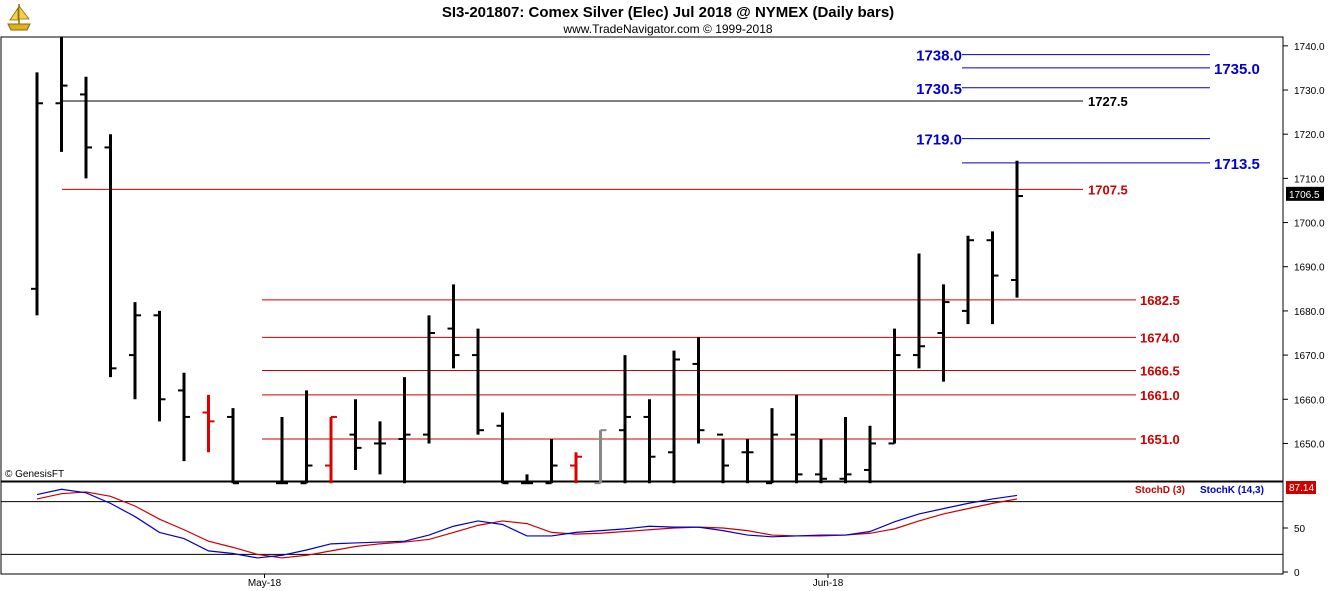  Describe the element at coordinates (1108, 101) in the screenshot. I see `level-label: 1727.5` at that location.